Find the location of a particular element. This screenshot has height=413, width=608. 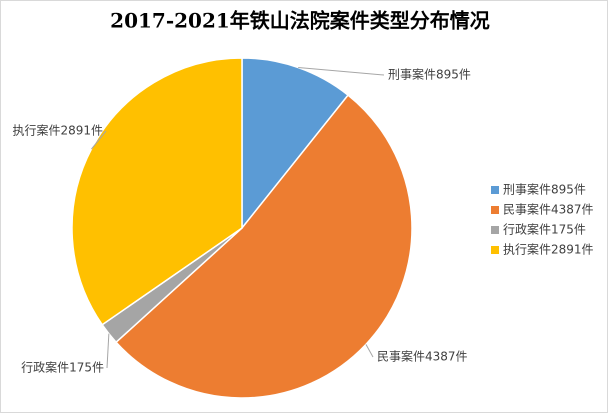

data-label: 行政案件175件 is located at coordinates (62, 367).